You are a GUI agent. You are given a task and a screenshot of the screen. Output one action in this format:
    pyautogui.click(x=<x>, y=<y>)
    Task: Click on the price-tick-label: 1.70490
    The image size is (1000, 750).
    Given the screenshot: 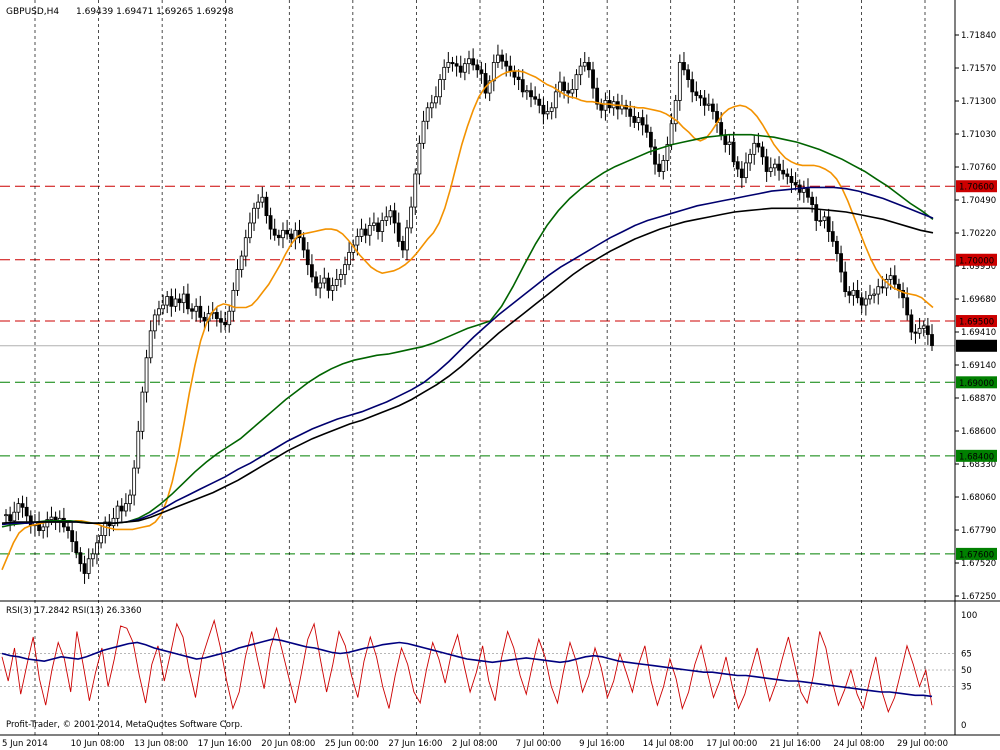 What is the action you would take?
    pyautogui.click(x=978, y=201)
    